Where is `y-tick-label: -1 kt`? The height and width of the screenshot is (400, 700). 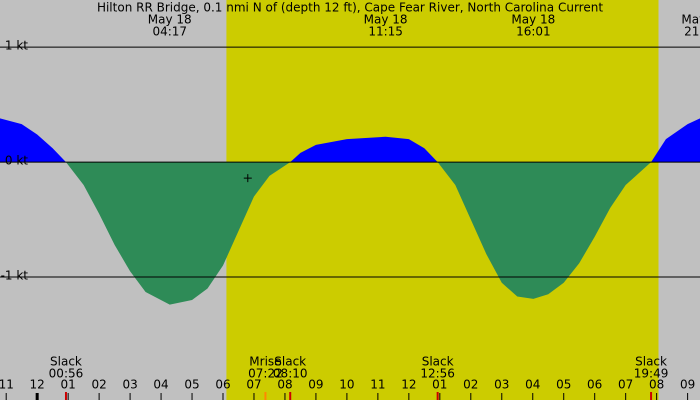 y-tick-label: -1 kt is located at coordinates (15, 276).